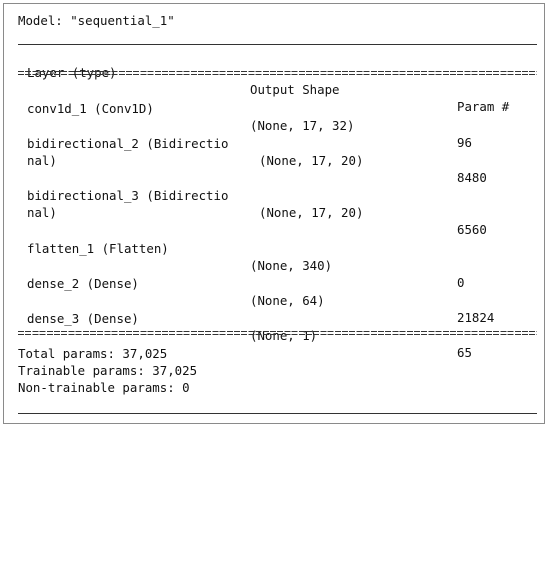 The width and height of the screenshot is (550, 573). What do you see at coordinates (128, 143) in the screenshot?
I see `layer-name: bidirectional_2 (Bidirectio` at bounding box center [128, 143].